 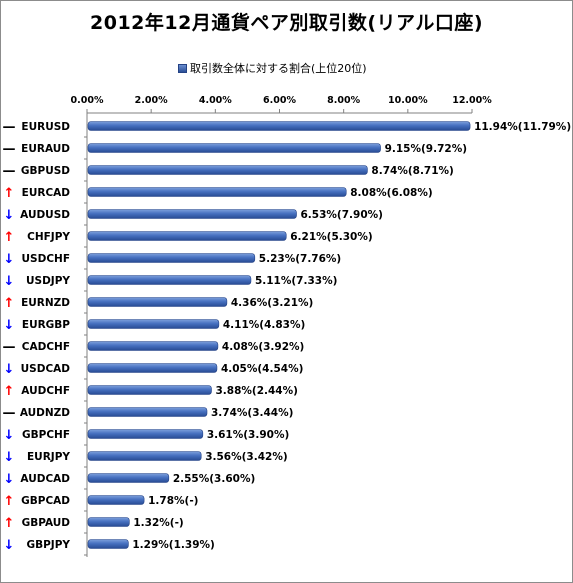 What do you see at coordinates (263, 347) in the screenshot?
I see `data-label-cadchf: 4.08%(3.92%)` at bounding box center [263, 347].